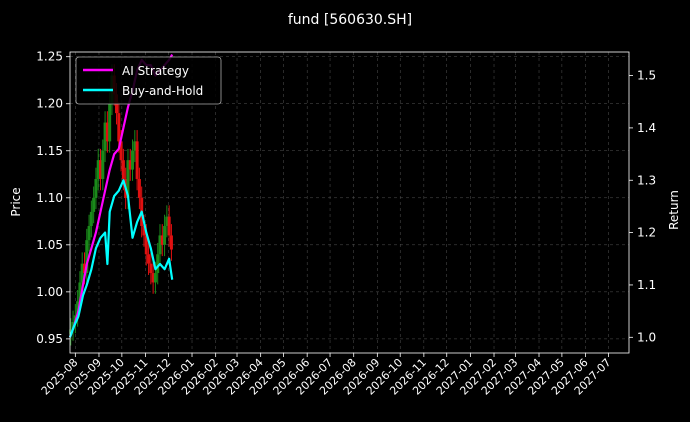 The height and width of the screenshot is (422, 690). Describe the element at coordinates (49, 245) in the screenshot. I see `y-tick-label-left: 1.05` at that location.